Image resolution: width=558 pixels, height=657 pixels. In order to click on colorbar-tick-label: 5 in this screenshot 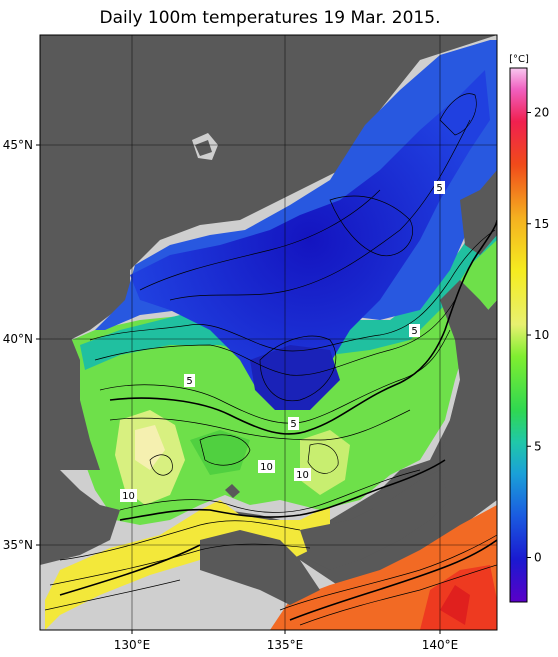, I will do `click(538, 446)`.